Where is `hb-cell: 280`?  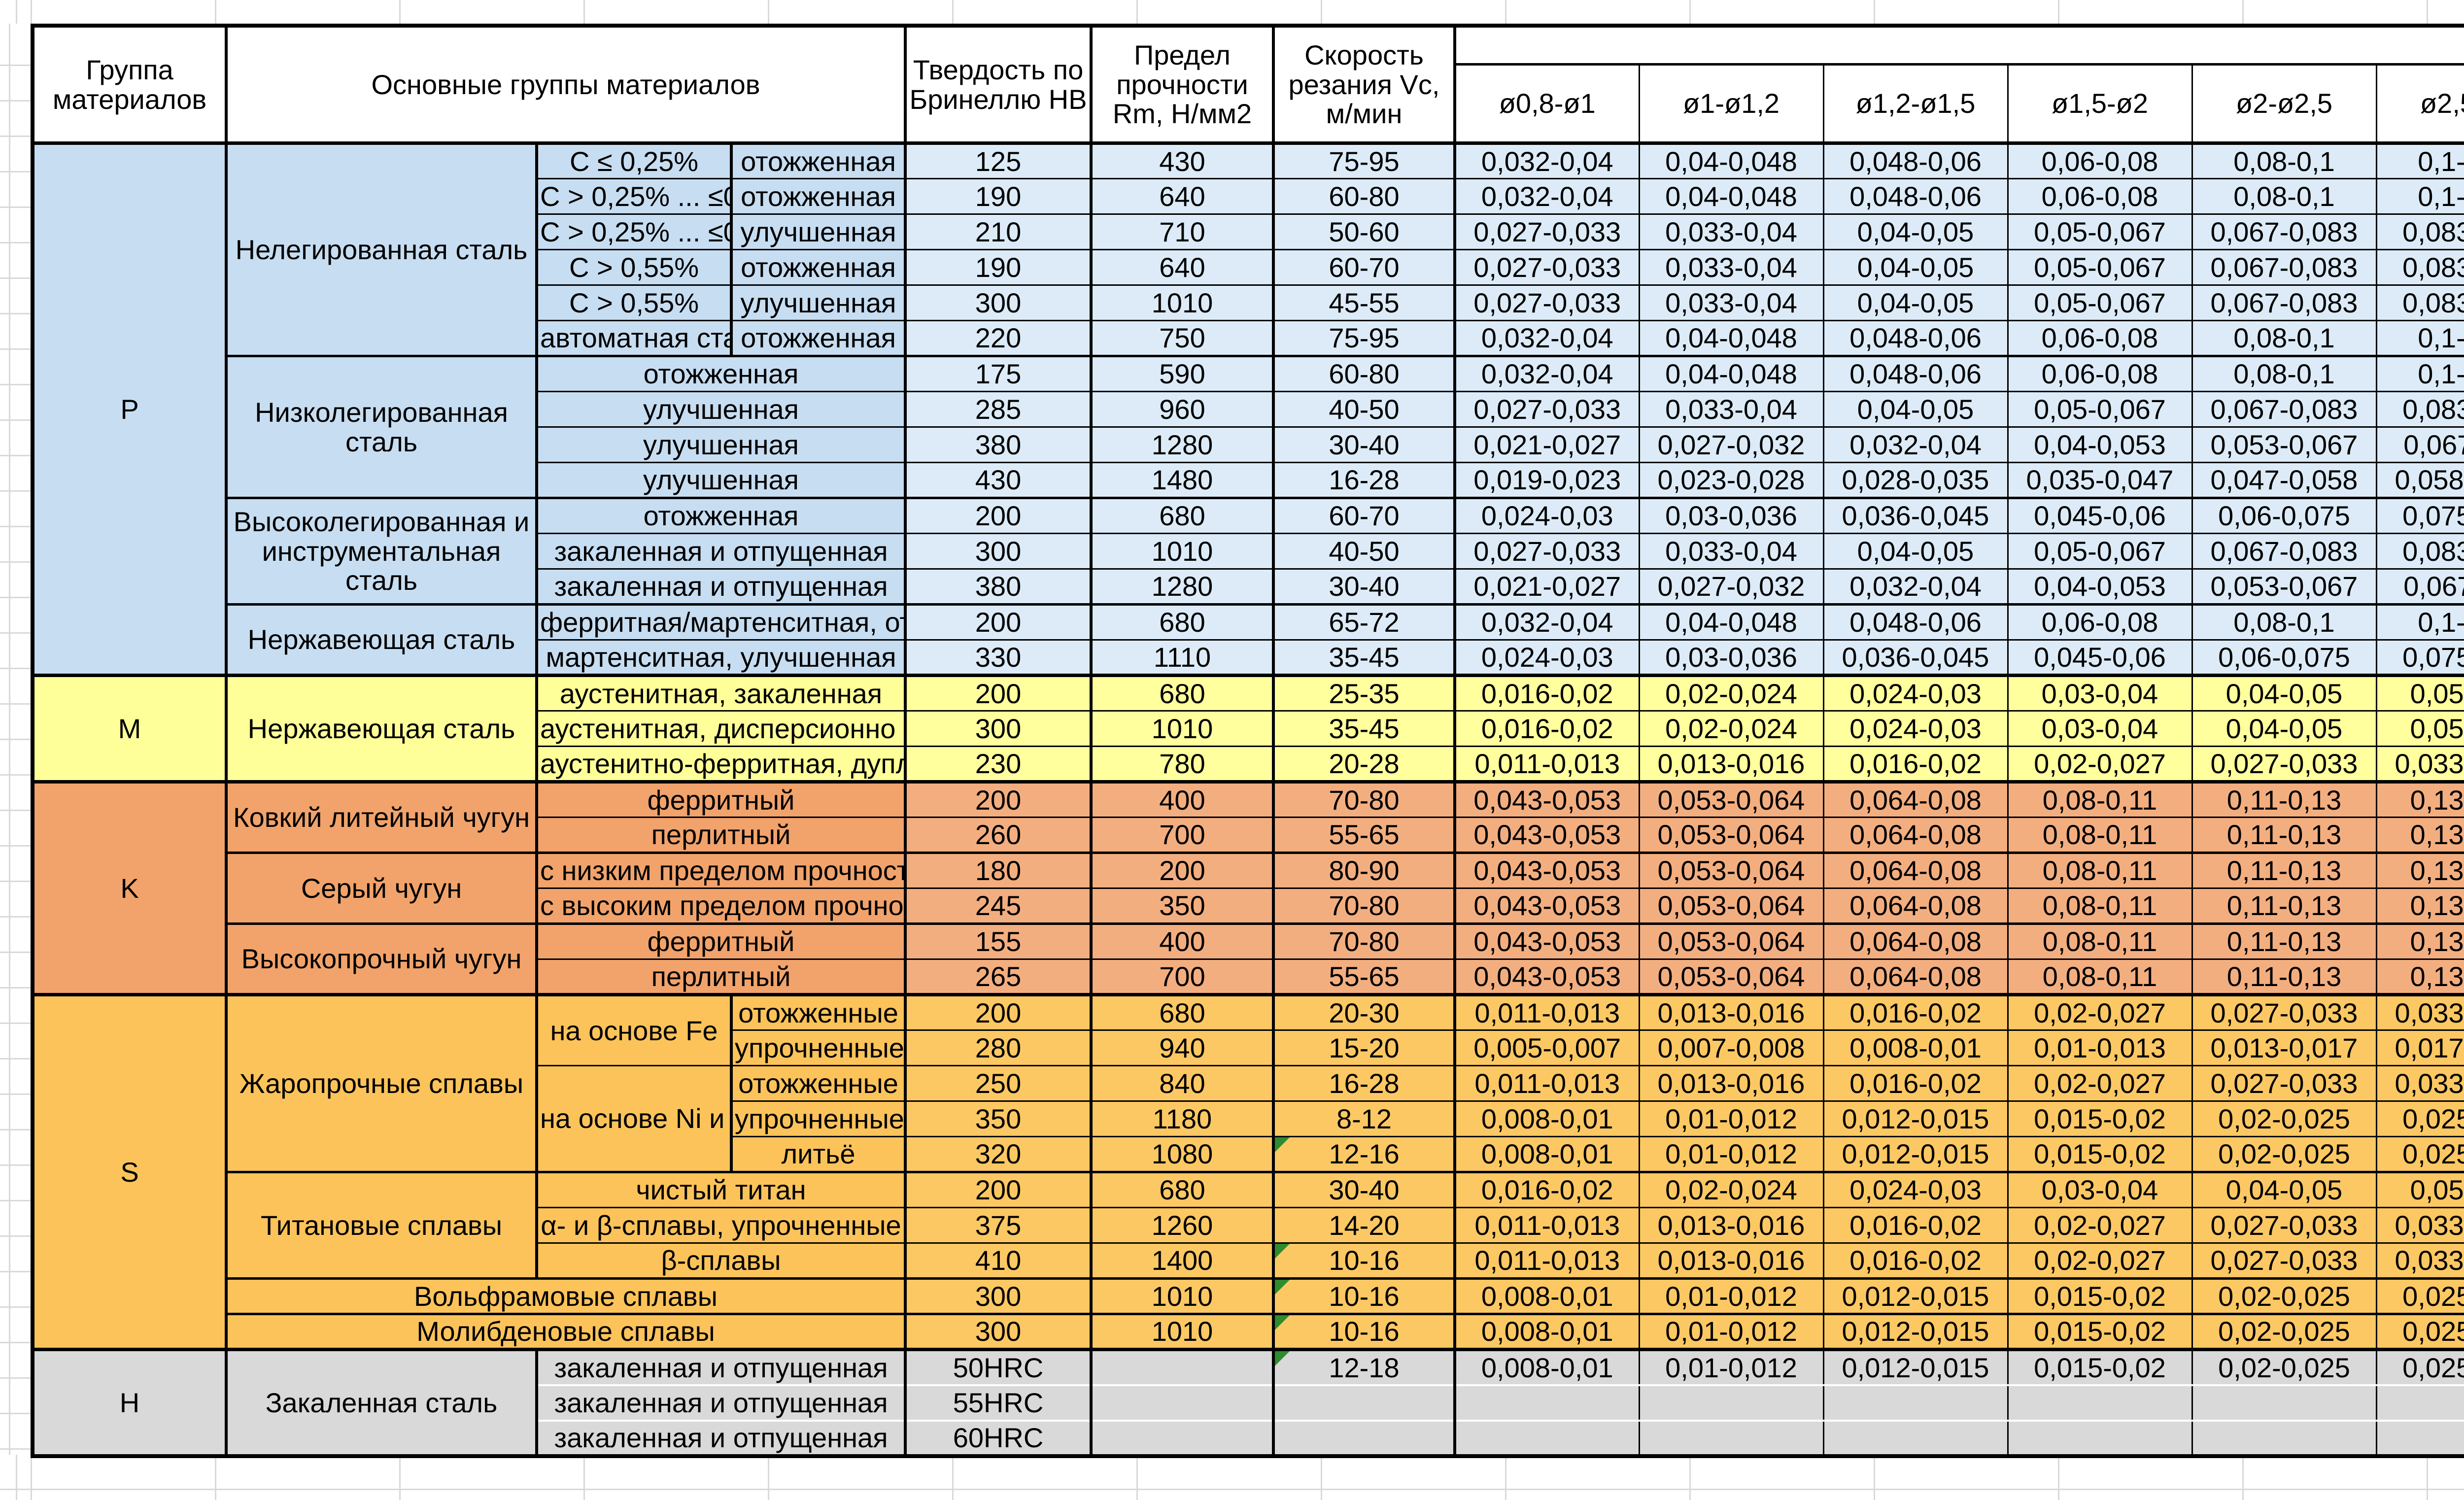
hb-cell: 280 is located at coordinates (998, 1047).